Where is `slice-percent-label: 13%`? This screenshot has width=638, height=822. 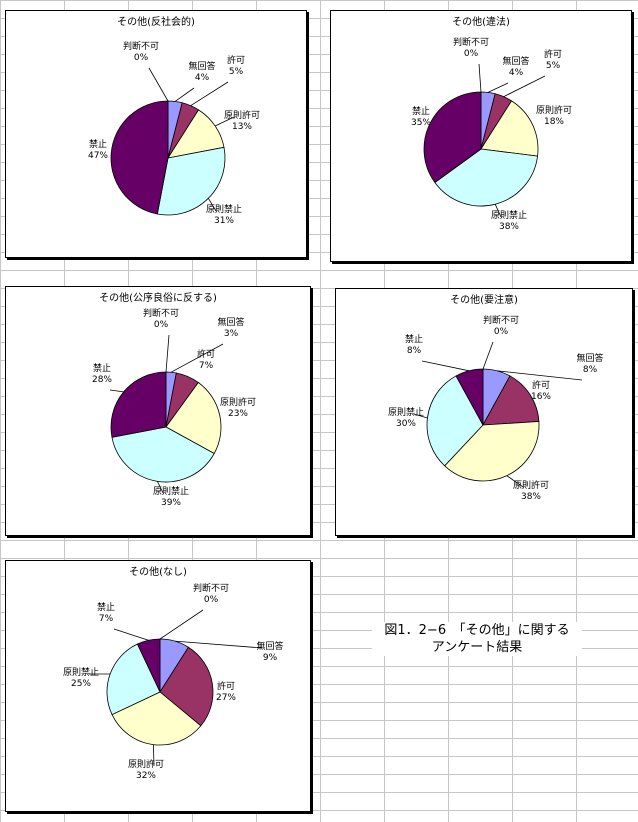 slice-percent-label: 13% is located at coordinates (242, 127).